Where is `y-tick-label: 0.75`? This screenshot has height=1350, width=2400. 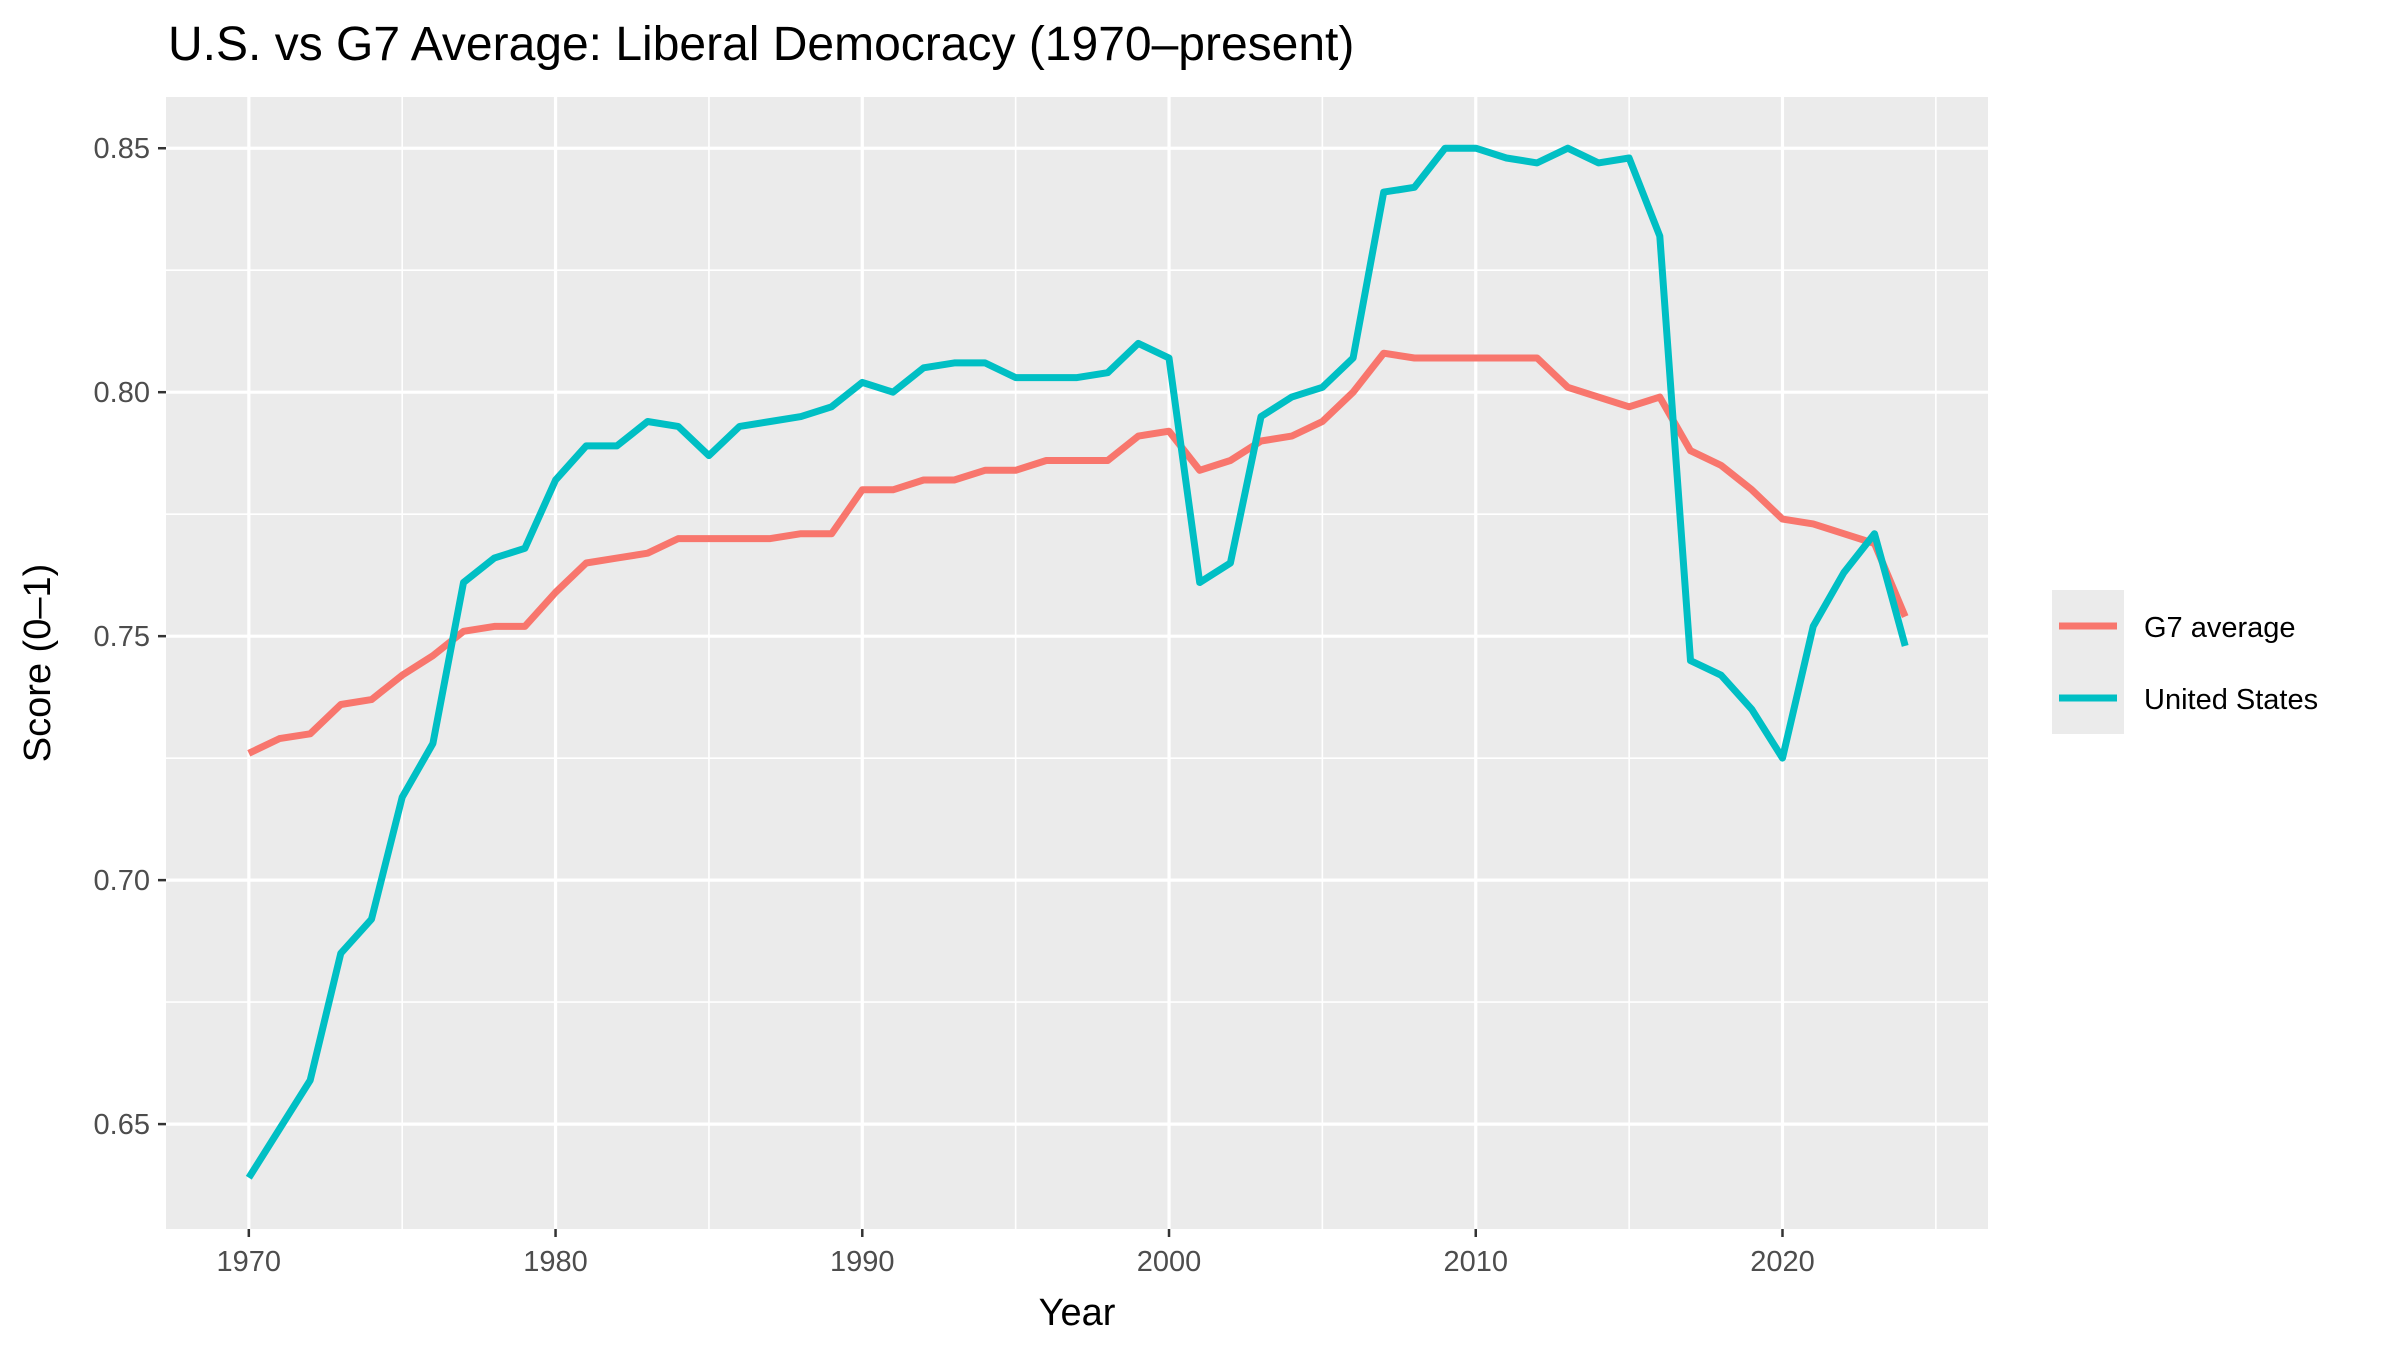 y-tick-label: 0.75 is located at coordinates (122, 637).